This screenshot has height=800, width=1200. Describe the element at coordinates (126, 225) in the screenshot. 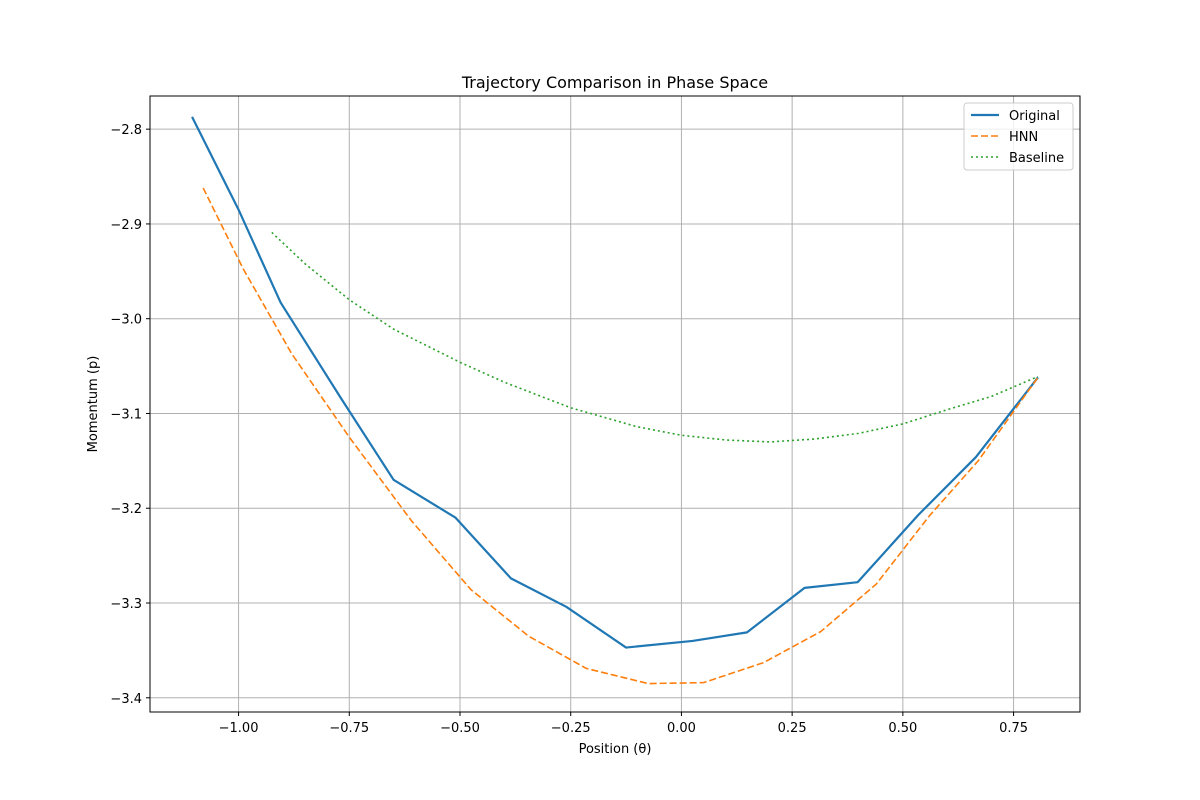

I see `y-tick-label: −2.9` at that location.